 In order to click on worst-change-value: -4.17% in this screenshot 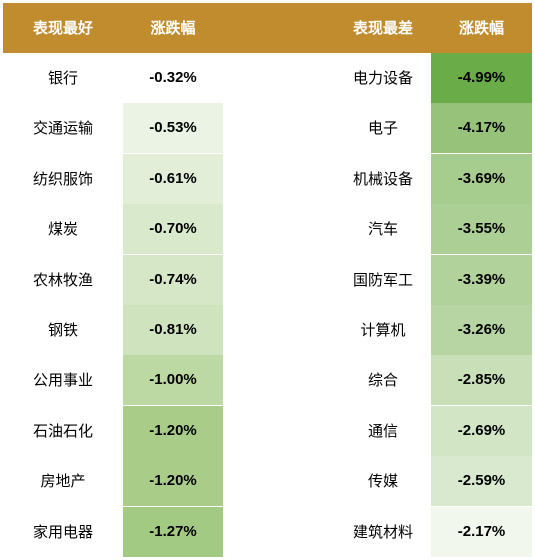, I will do `click(481, 128)`.